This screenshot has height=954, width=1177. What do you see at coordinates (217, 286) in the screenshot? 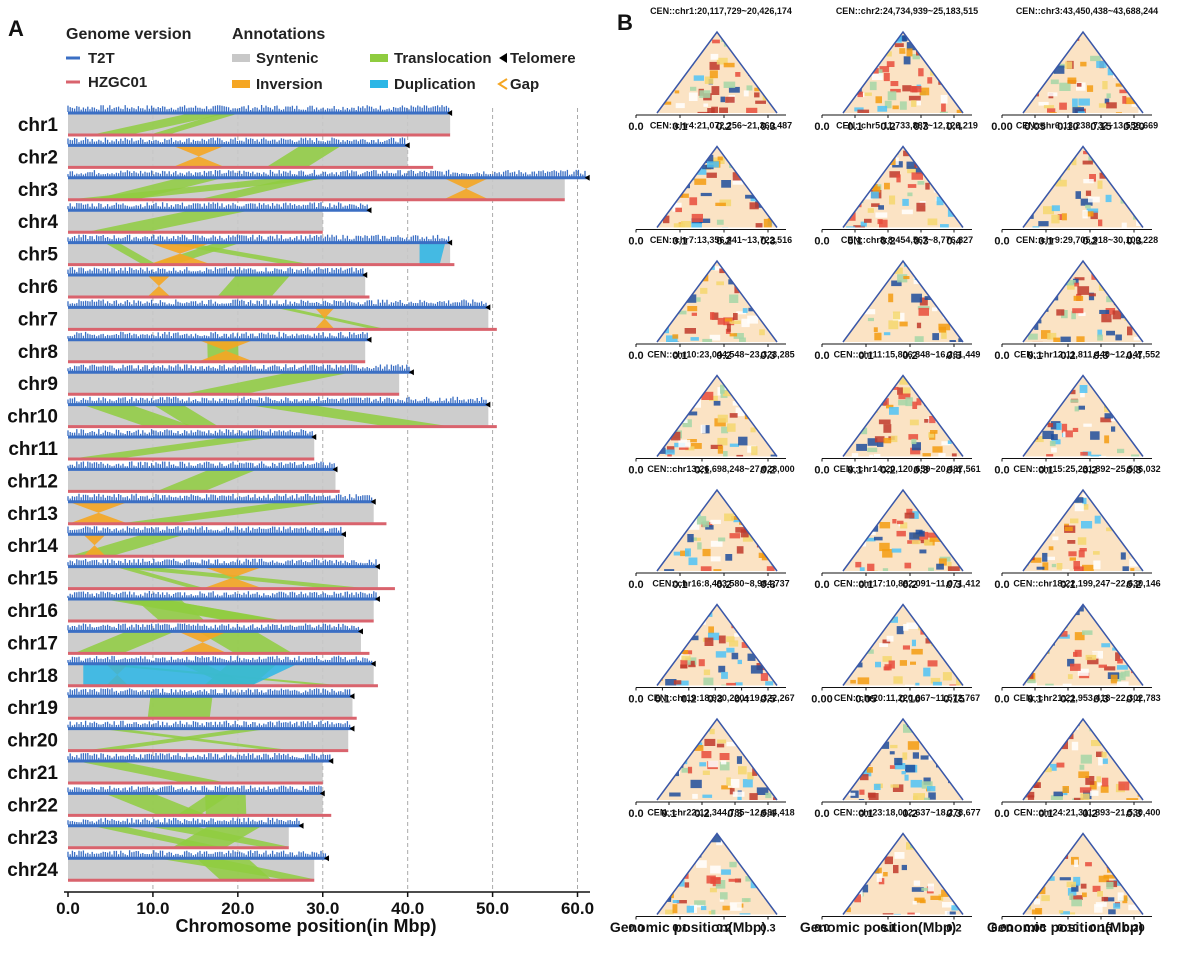
I see `syntenic-ribbon-chr6` at bounding box center [217, 286].